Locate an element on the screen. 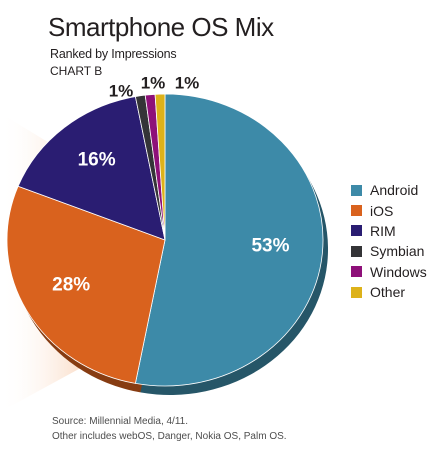 This screenshot has width=446, height=453. legend-item-rim: RIM is located at coordinates (389, 231).